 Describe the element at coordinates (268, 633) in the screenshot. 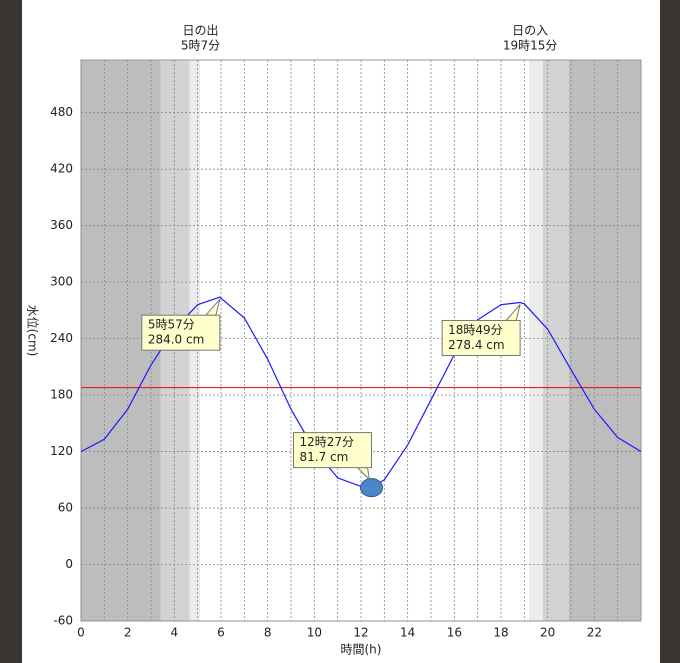

I see `x-tick-label: 8` at that location.